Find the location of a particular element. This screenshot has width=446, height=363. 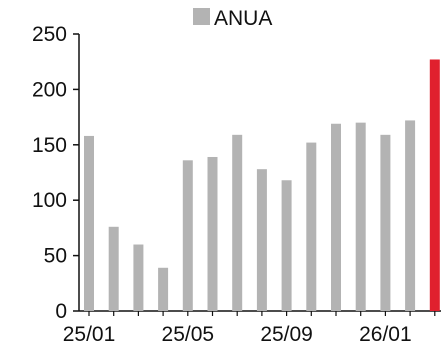

legend: ANUA is located at coordinates (232, 18).